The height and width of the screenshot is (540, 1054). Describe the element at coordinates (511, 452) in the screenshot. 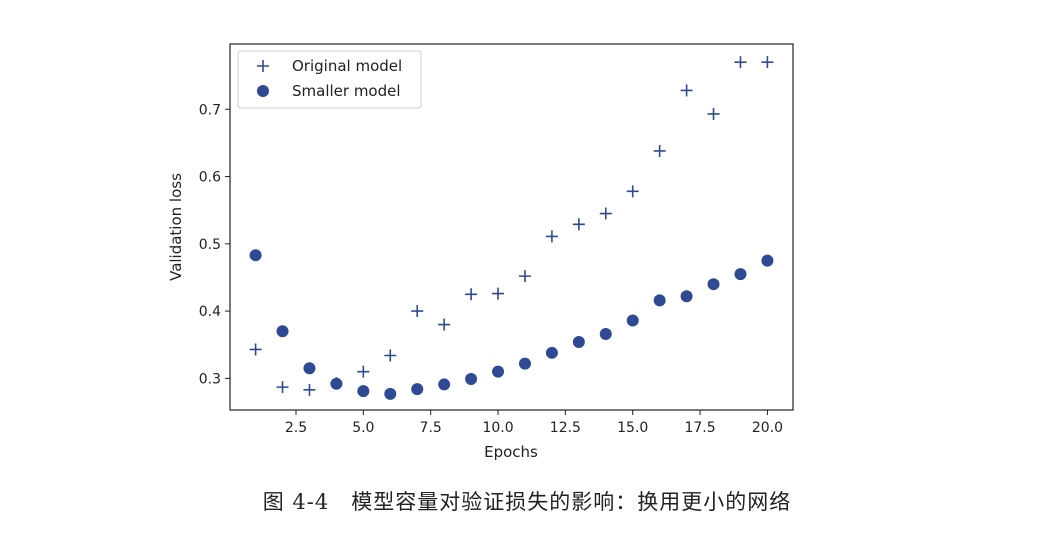

I see `x-axis-label: Epochs` at that location.